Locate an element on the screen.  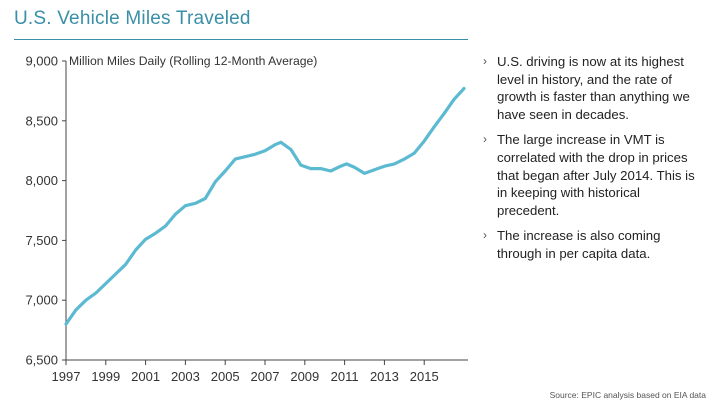
x-tick-label: 2005 is located at coordinates (225, 376).